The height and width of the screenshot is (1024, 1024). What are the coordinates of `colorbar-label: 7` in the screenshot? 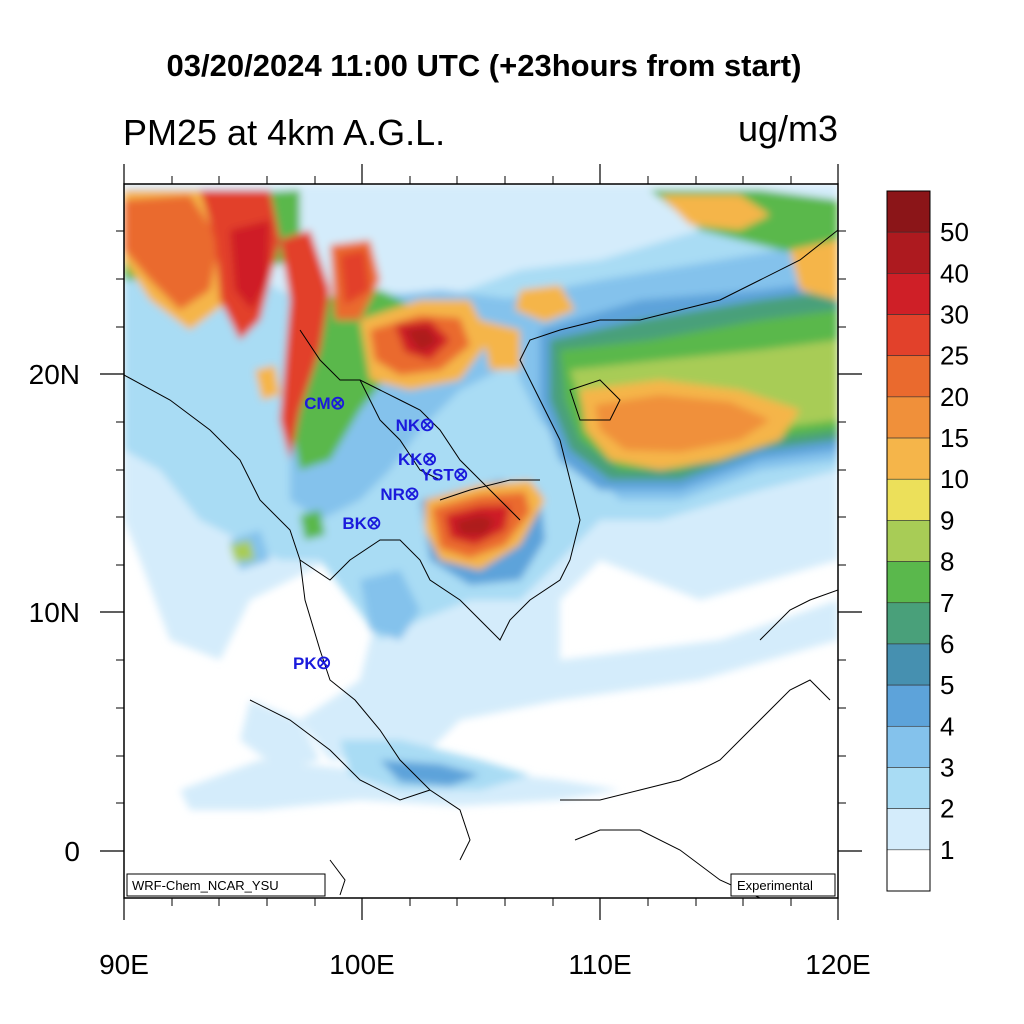 It's located at (947, 603).